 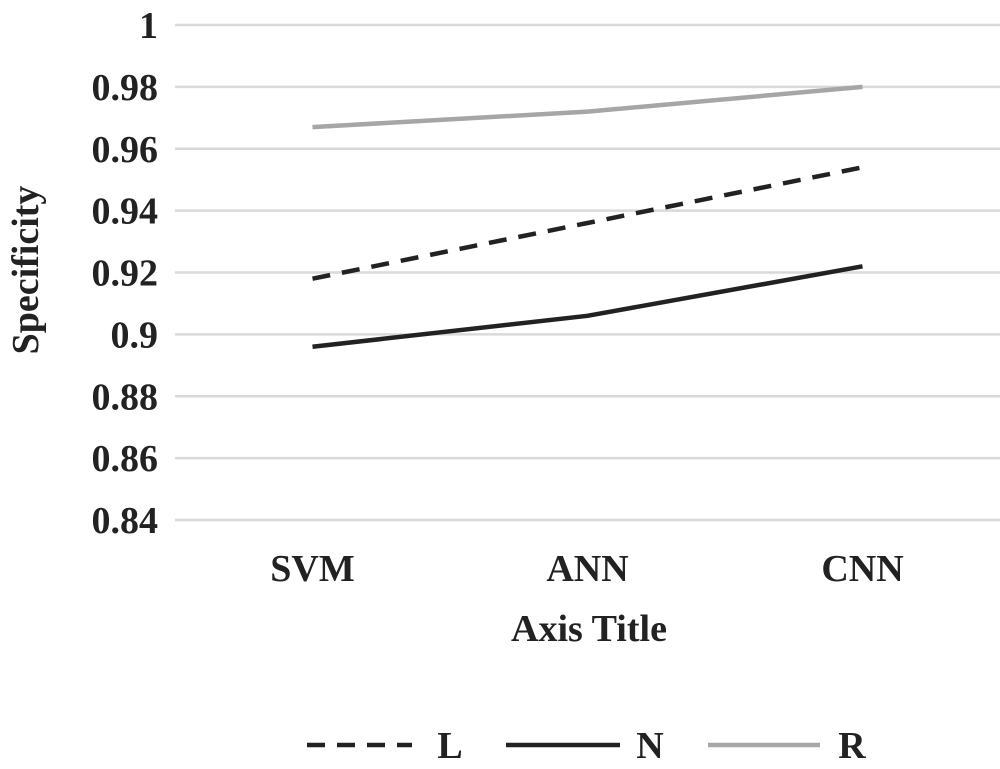 What do you see at coordinates (125, 521) in the screenshot?
I see `y-tick-label: 0.84` at bounding box center [125, 521].